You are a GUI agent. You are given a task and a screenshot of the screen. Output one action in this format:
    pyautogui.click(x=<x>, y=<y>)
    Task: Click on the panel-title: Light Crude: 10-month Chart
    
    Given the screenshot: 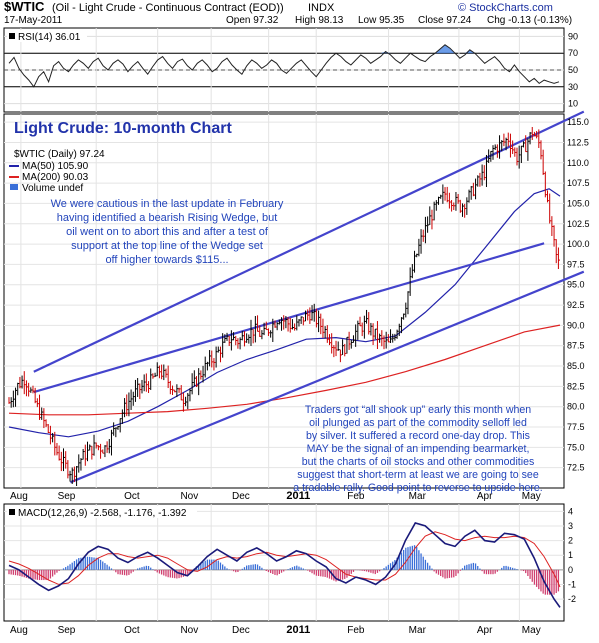 What is the action you would take?
    pyautogui.click(x=123, y=128)
    